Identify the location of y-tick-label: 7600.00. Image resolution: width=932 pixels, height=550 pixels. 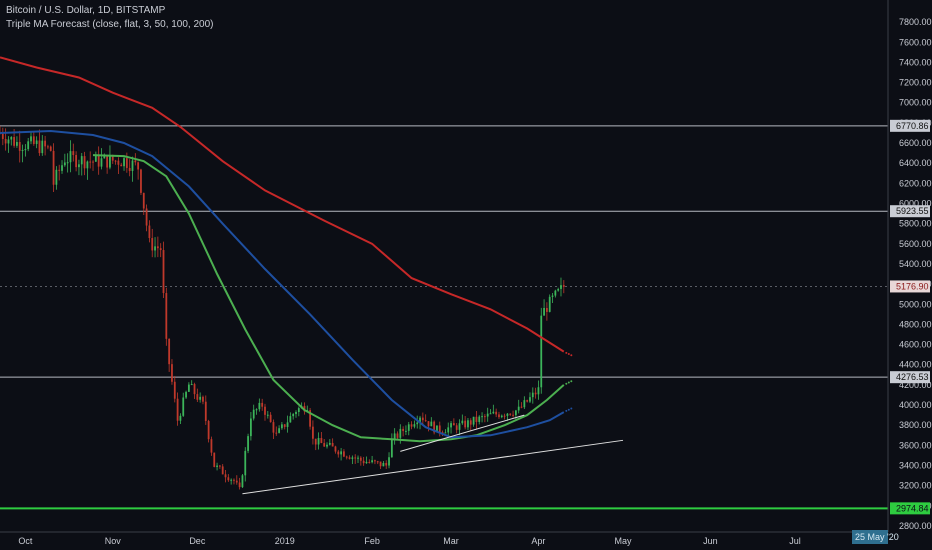
(915, 42).